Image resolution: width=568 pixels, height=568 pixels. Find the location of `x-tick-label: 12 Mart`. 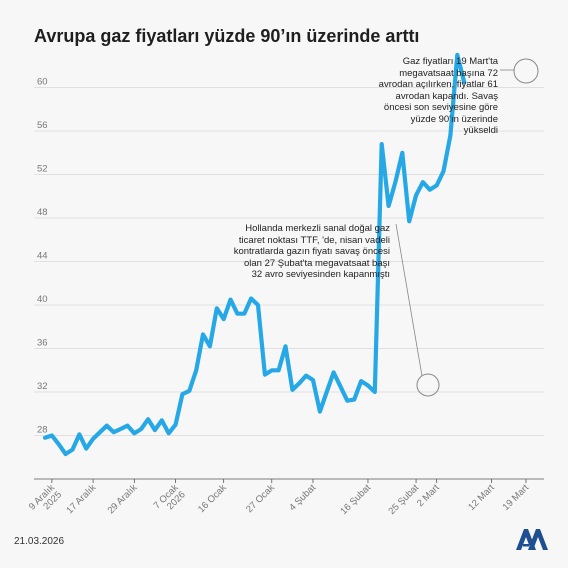

x-tick-label: 12 Mart is located at coordinates (481, 497).